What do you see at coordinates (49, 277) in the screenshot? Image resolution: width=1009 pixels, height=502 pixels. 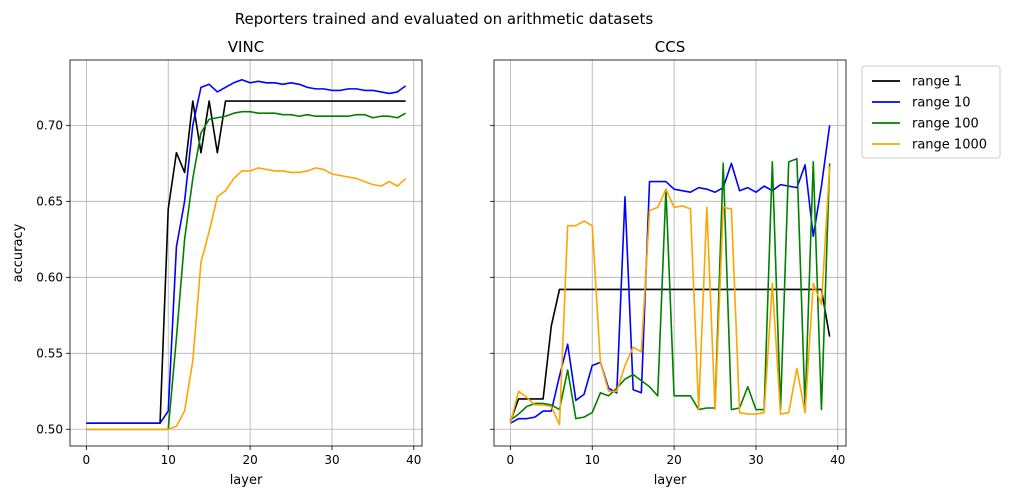 I see `y-tick-label: 0.60` at bounding box center [49, 277].